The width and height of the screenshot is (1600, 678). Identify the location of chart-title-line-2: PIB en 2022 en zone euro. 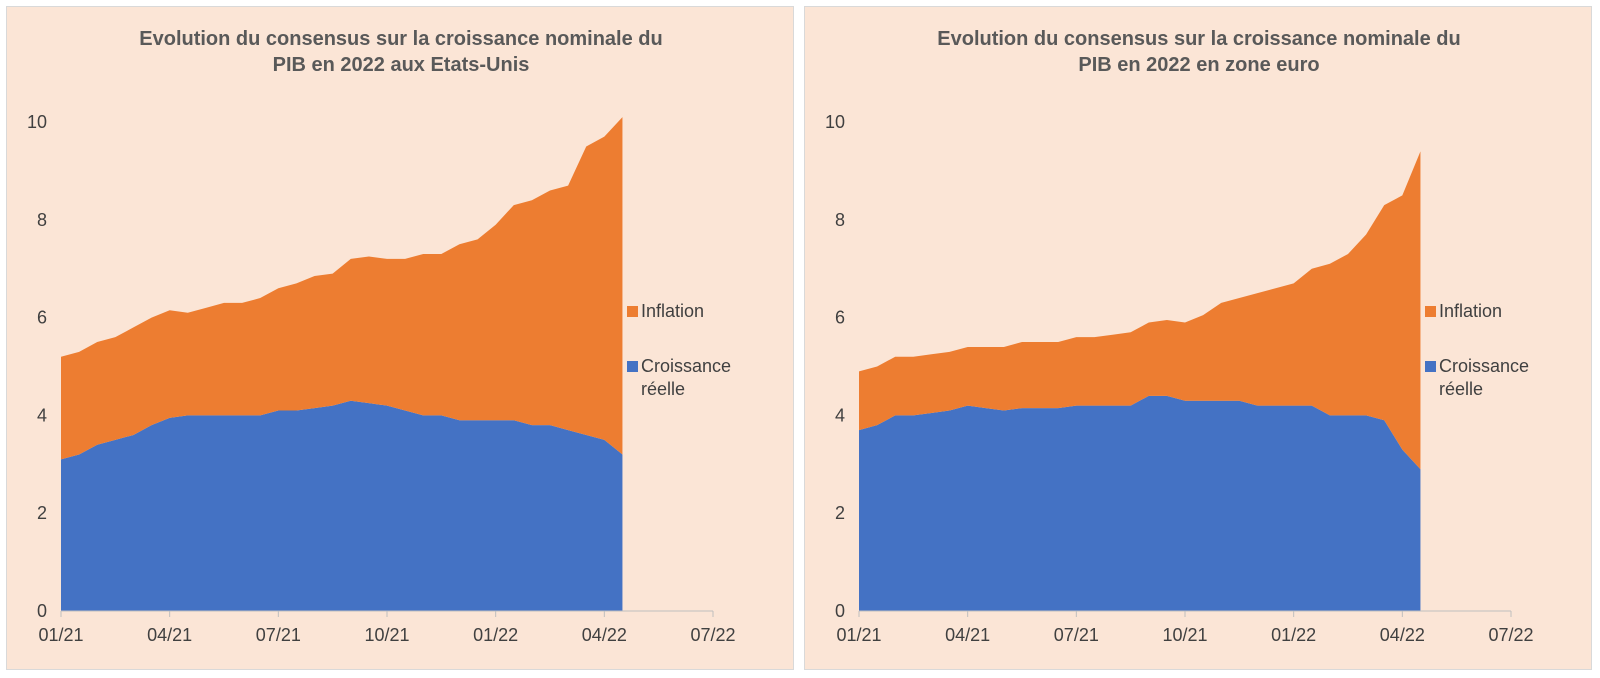
(1198, 65).